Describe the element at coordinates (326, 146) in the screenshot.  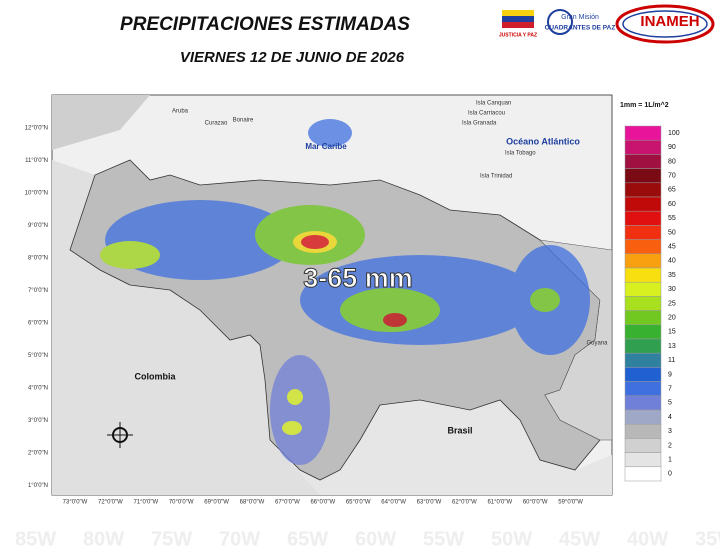
I see `map-label: Mar Caribe` at that location.